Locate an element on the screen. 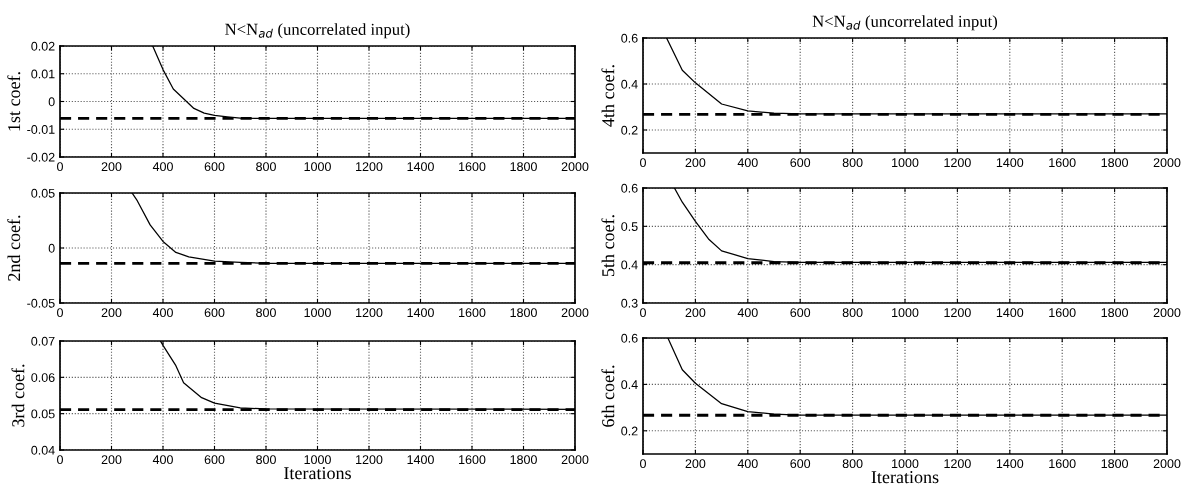  y-axis-title: 6th coef. is located at coordinates (608, 396).